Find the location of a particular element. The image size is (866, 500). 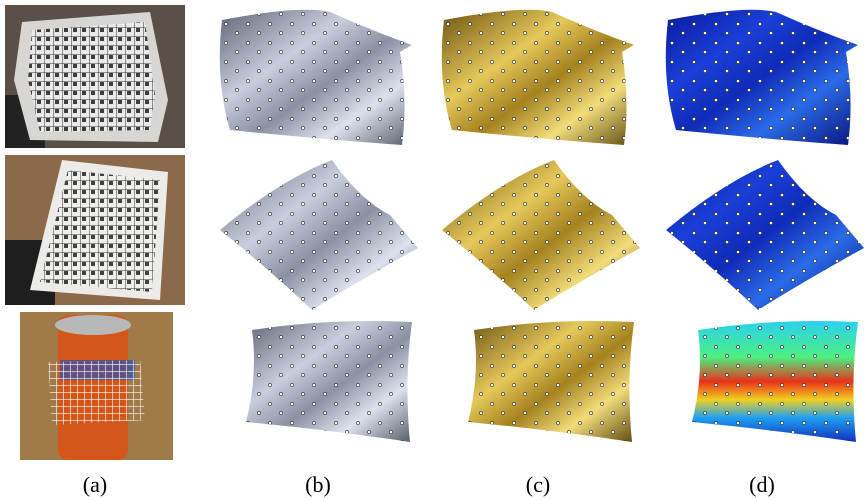

caption: (b) is located at coordinates (318, 484).